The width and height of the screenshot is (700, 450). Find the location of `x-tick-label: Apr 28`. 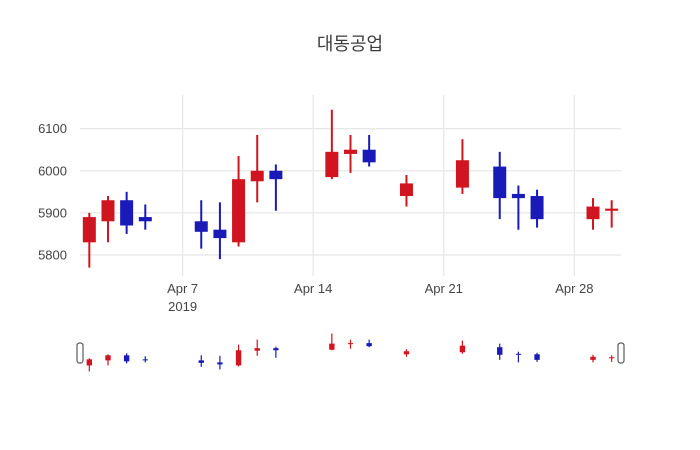

x-tick-label: Apr 28 is located at coordinates (574, 288).